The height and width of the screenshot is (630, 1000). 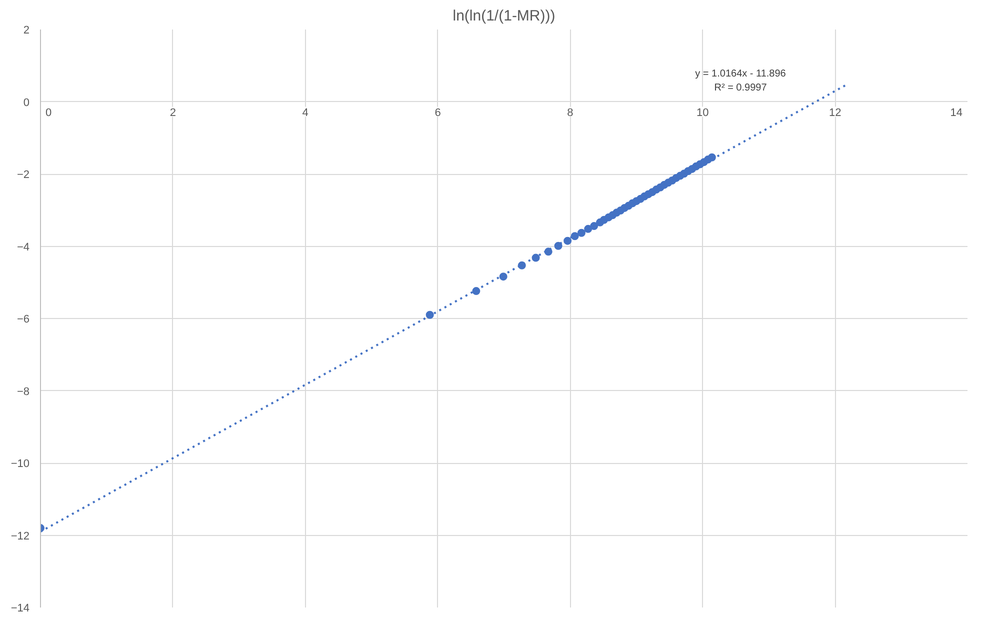 What do you see at coordinates (173, 112) in the screenshot?
I see `x-tick-label: 2` at bounding box center [173, 112].